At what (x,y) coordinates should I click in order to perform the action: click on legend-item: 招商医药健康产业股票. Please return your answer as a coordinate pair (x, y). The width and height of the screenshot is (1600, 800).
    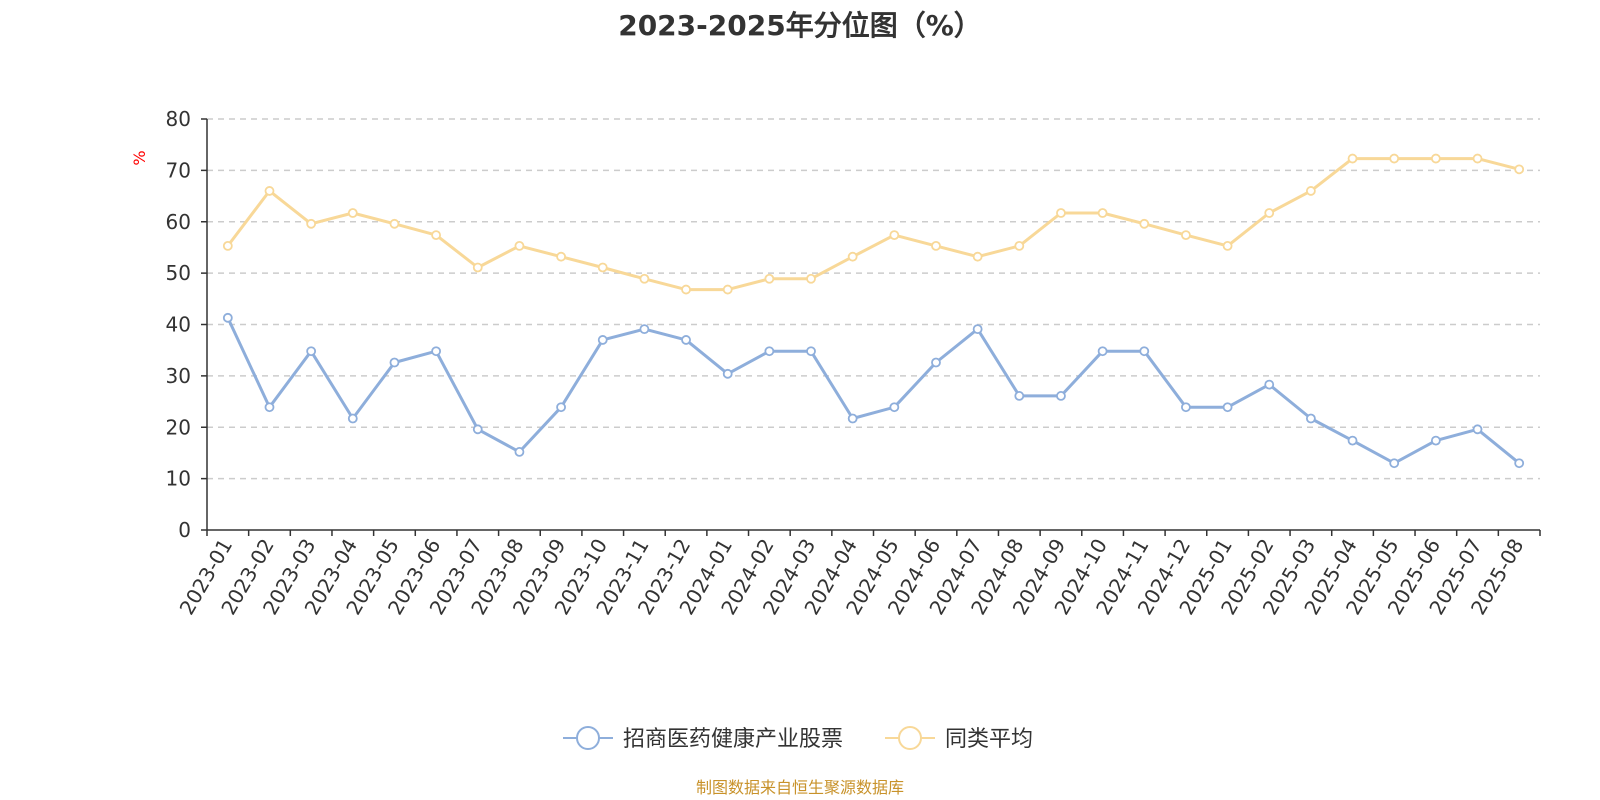
    Looking at the image, I should click on (703, 739).